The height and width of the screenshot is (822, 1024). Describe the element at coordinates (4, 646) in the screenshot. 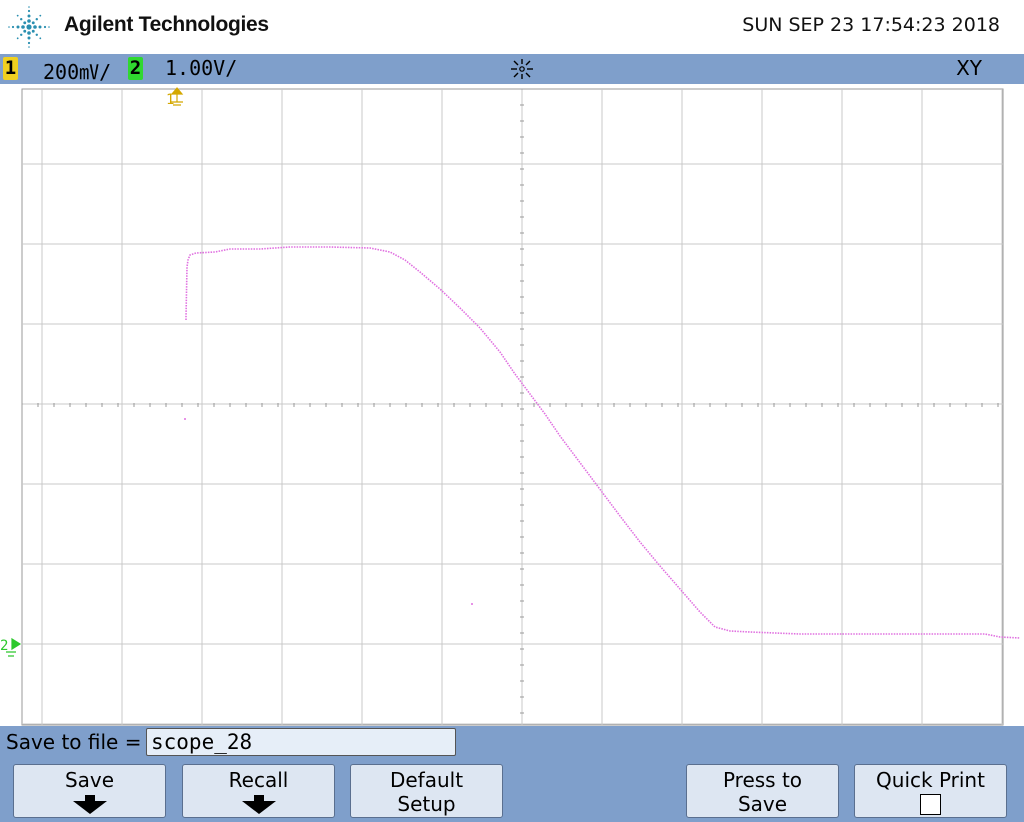

I see `channel-2-ground-marker: 2` at that location.